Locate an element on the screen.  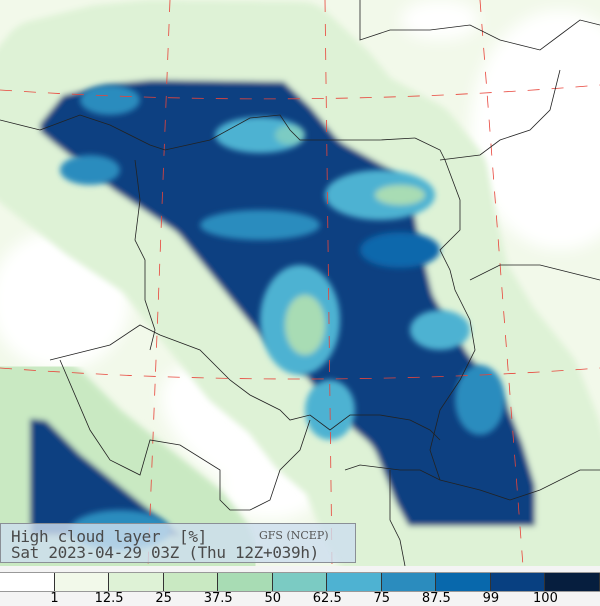
valid-time: Sat 2023-04-29 03Z (Thu 12Z+039h) is located at coordinates (165, 552).